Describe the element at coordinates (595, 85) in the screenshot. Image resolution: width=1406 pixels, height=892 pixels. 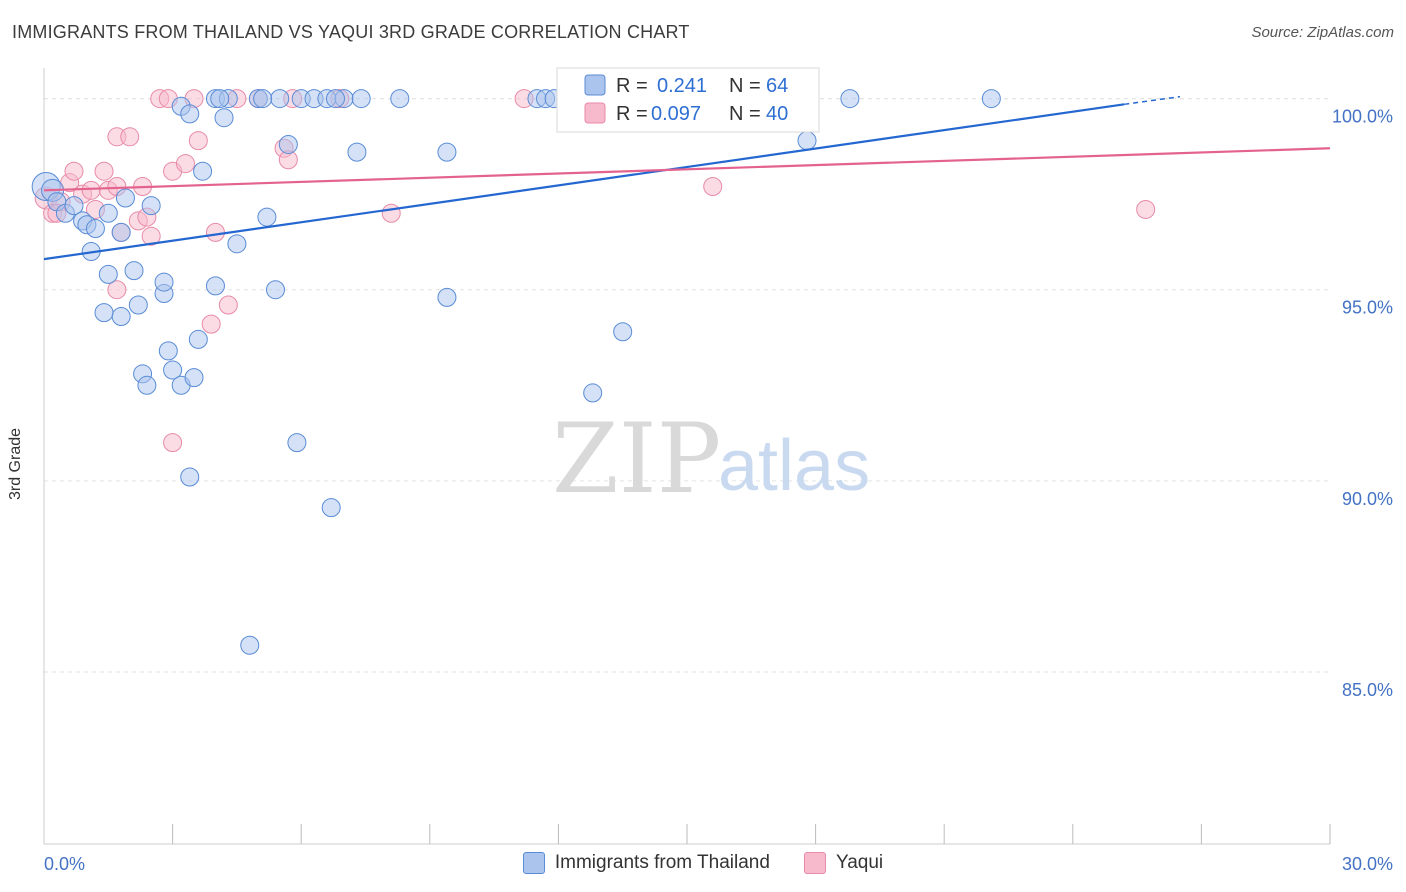
I see `legend-swatch-blue` at that location.